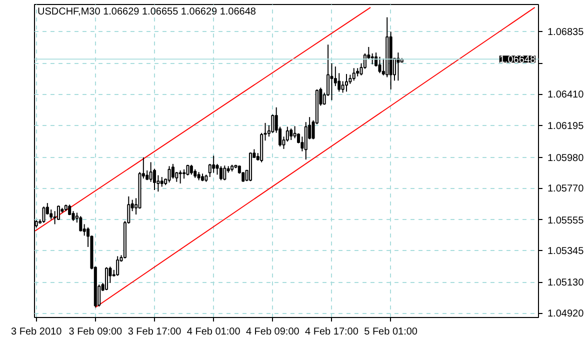 The width and height of the screenshot is (586, 340). I want to click on y-tick-label: 1.05130, so click(566, 283).